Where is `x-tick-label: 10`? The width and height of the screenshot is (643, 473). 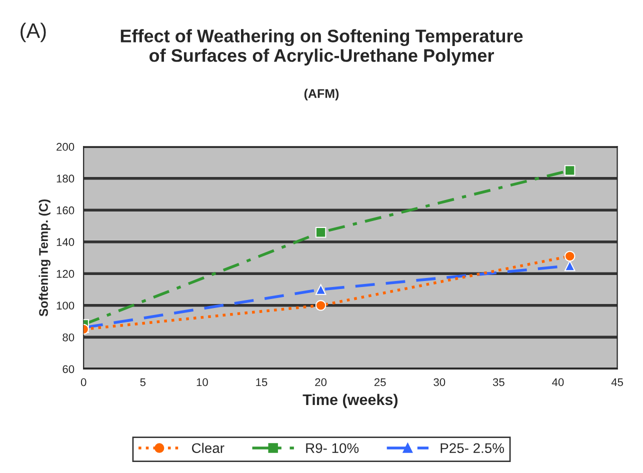 x-tick-label: 10 is located at coordinates (202, 382).